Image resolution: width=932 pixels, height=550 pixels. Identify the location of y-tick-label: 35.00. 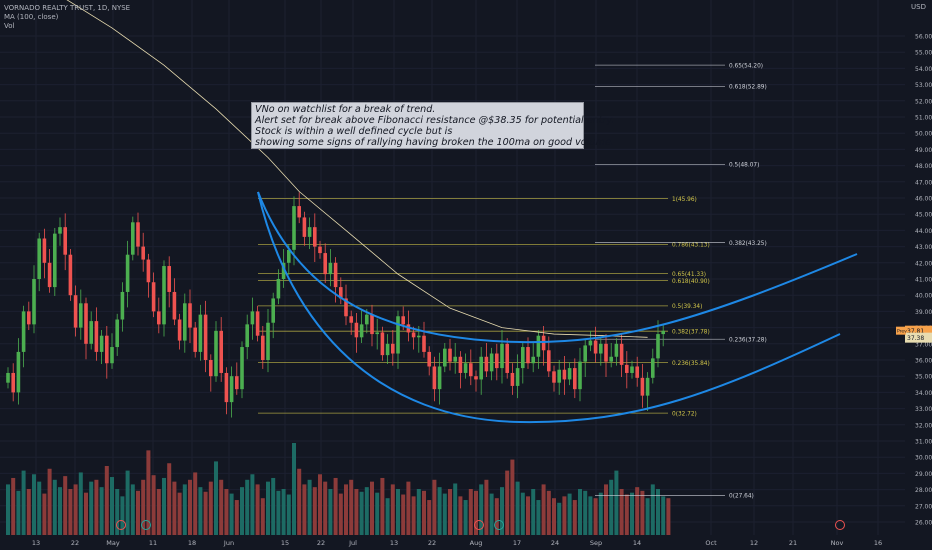
(923, 377).